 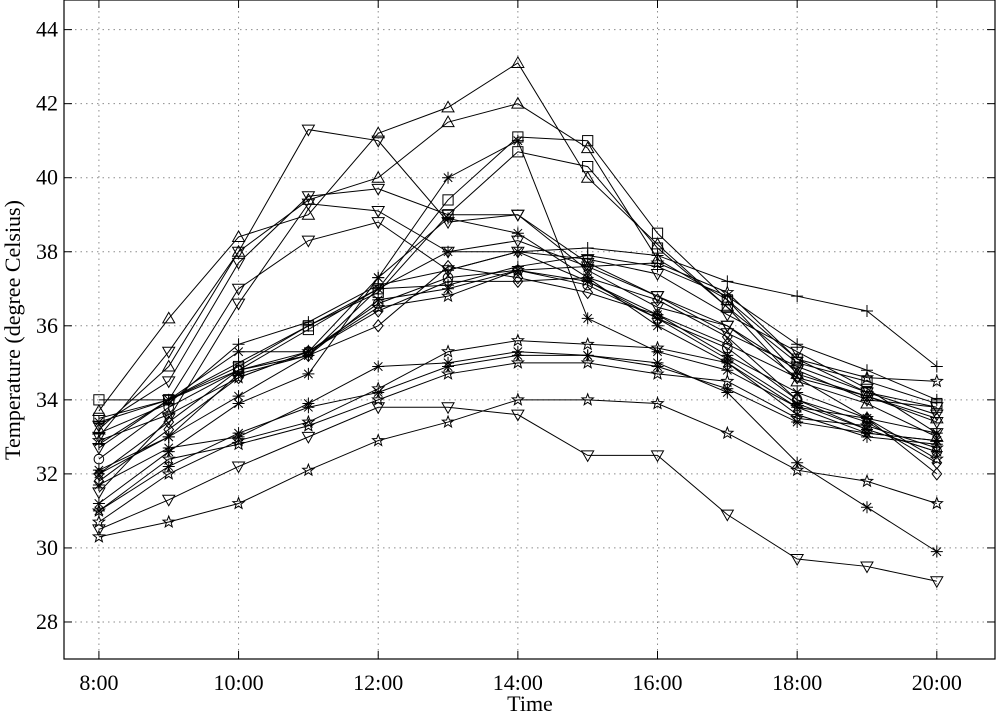 I want to click on y-tick-label: 30, so click(x=47, y=547).